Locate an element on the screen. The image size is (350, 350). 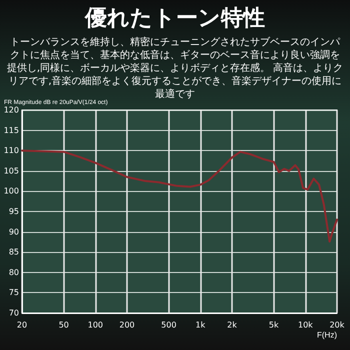
y-tick-label: 90 is located at coordinates (13, 231).